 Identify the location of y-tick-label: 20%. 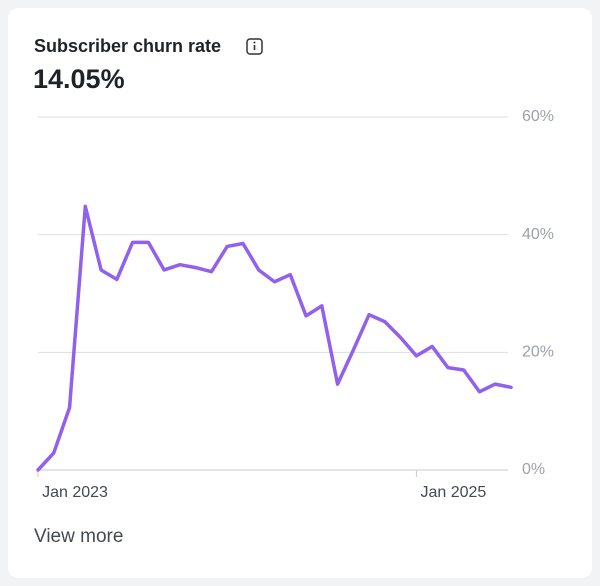
(538, 352).